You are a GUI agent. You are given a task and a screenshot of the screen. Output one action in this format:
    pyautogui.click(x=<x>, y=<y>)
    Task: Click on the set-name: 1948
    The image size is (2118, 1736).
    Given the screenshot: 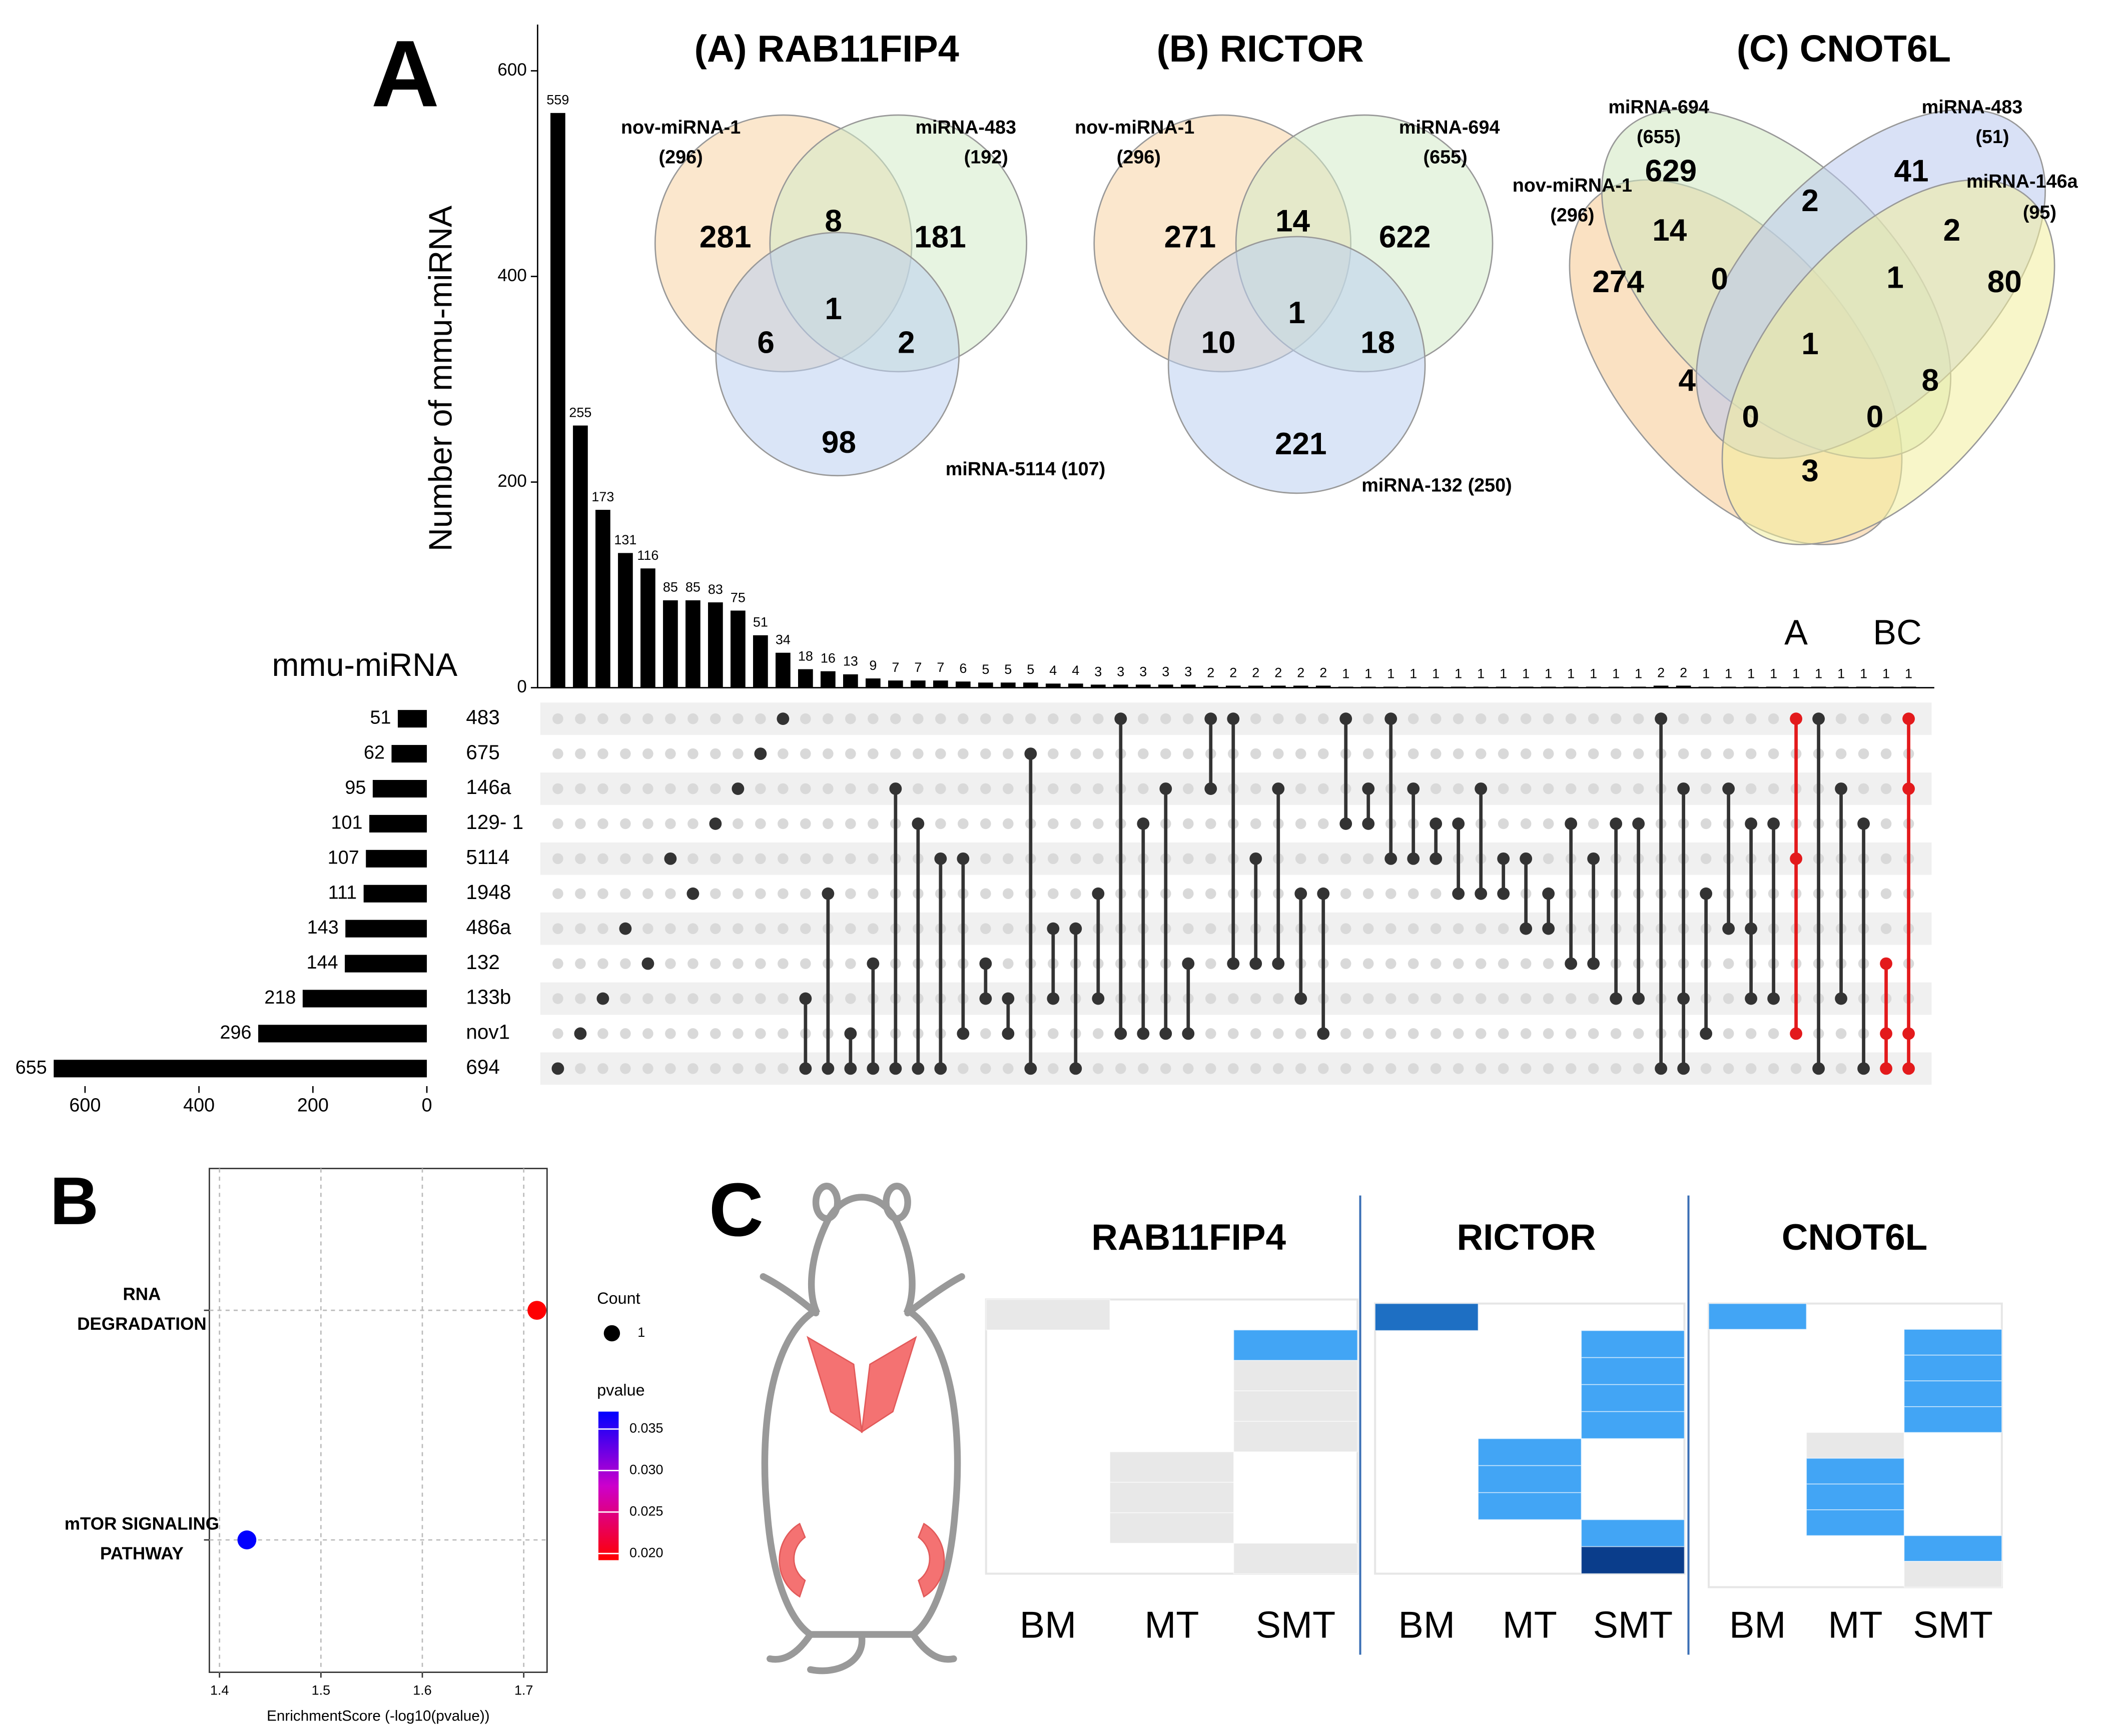 What is the action you would take?
    pyautogui.click(x=488, y=893)
    